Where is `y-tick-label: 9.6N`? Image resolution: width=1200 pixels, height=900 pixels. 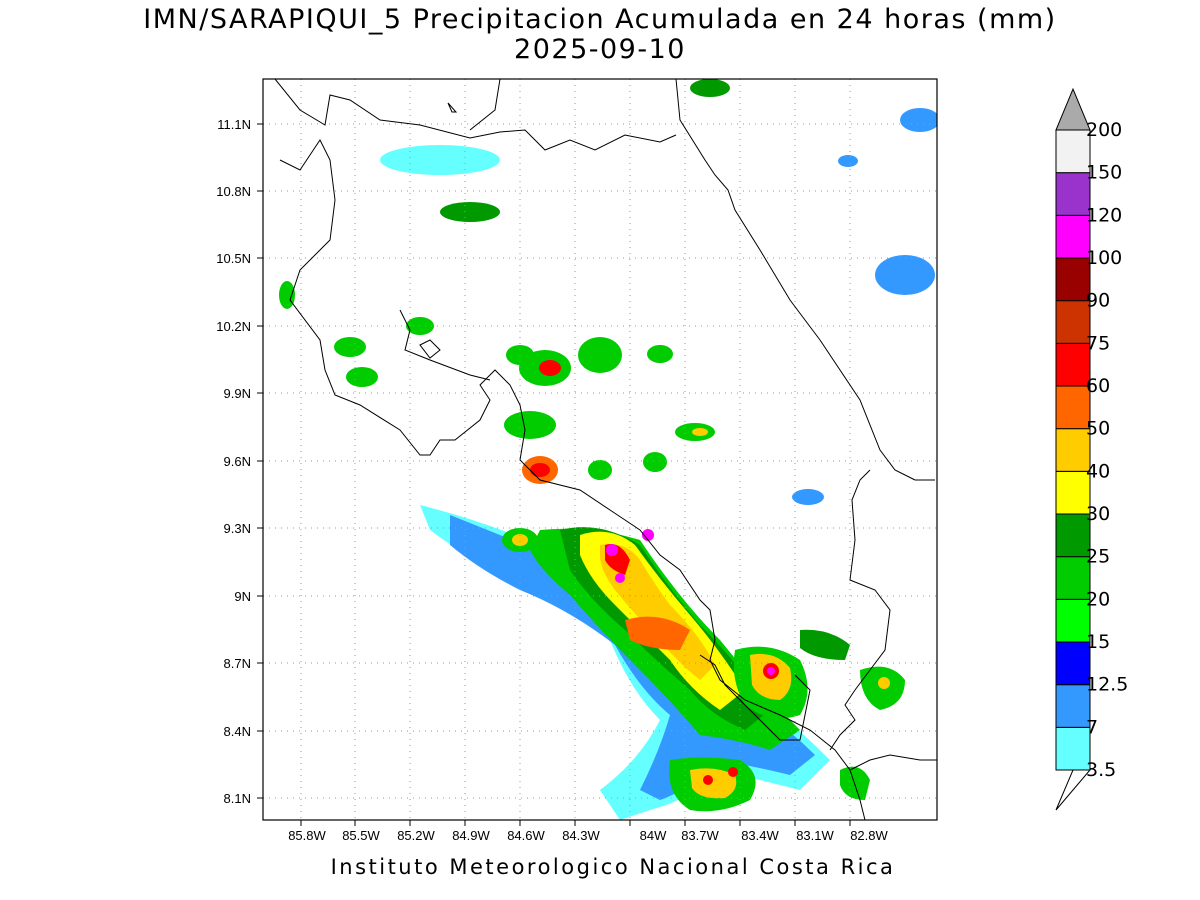
y-tick-label: 9.6N is located at coordinates (237, 461).